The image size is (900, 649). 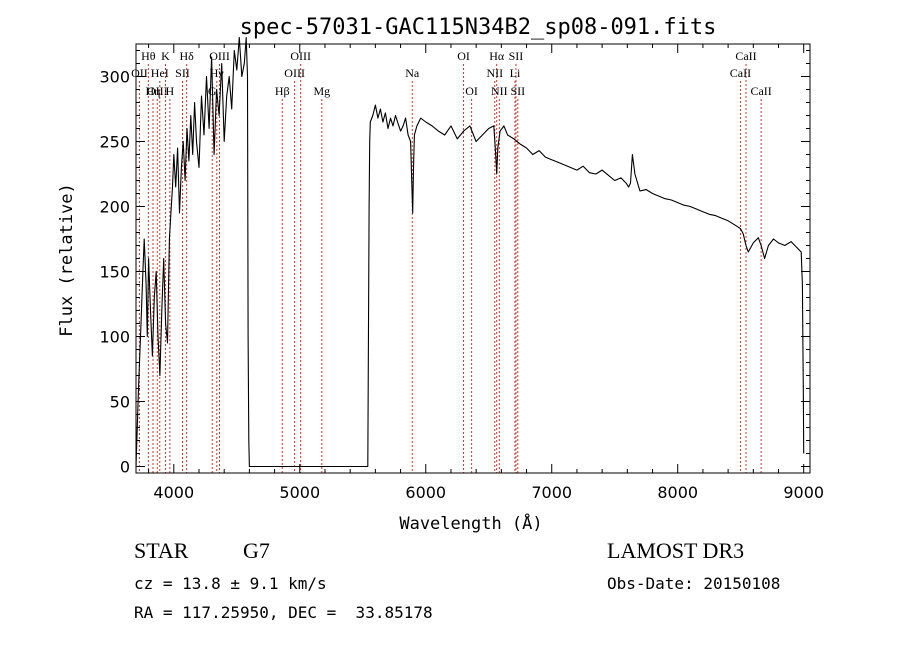 What do you see at coordinates (676, 550) in the screenshot?
I see `survey-name: LAMOST DR3` at bounding box center [676, 550].